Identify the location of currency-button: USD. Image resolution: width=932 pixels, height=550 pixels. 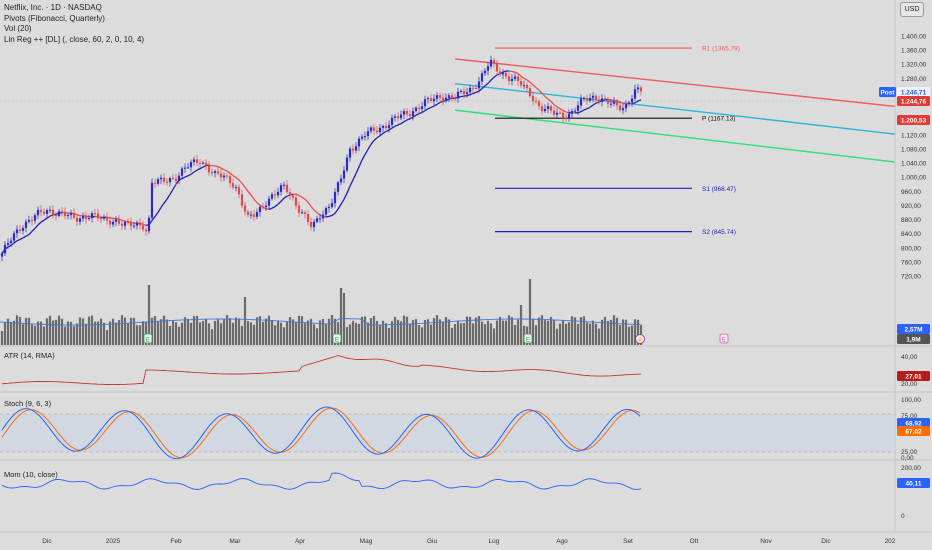
(912, 9).